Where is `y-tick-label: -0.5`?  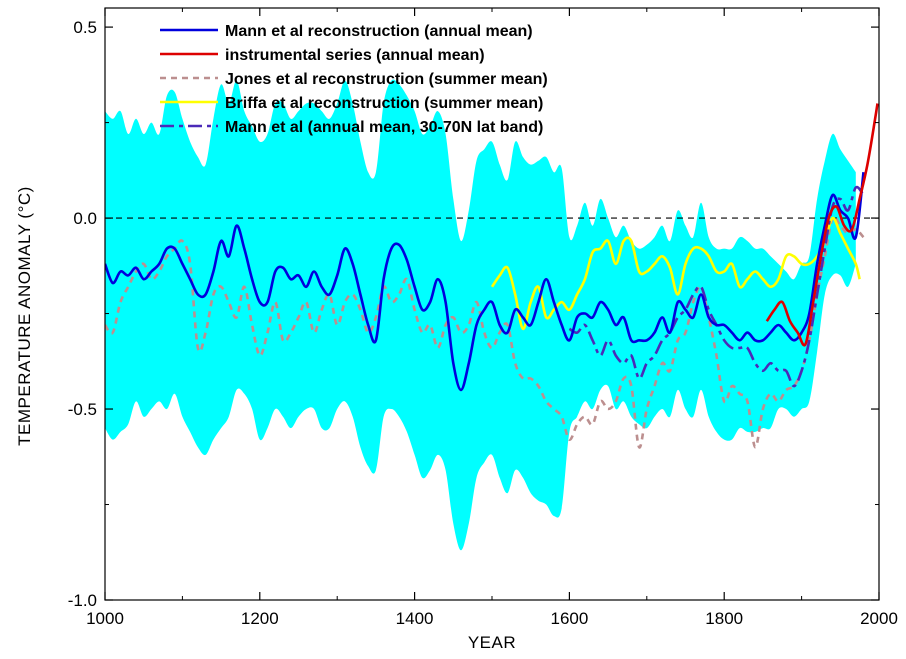
y-tick-label: -0.5 is located at coordinates (82, 409).